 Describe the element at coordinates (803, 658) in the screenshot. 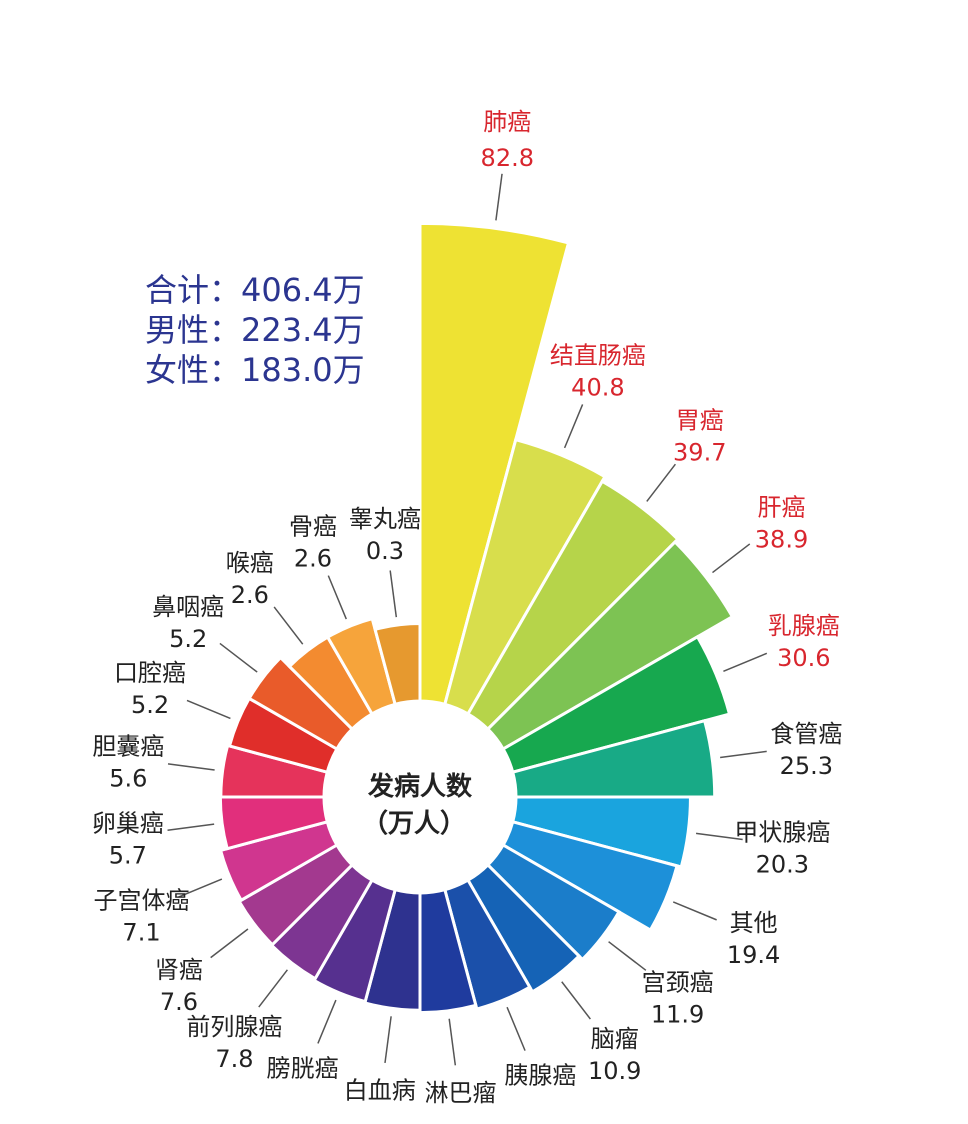

I see `value-label: 30.6` at that location.